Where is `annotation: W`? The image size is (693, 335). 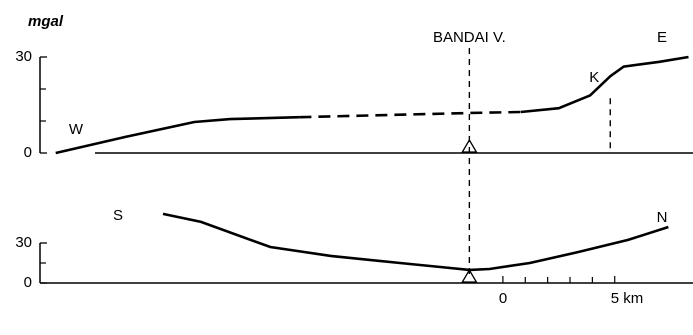 annotation: W is located at coordinates (76, 129).